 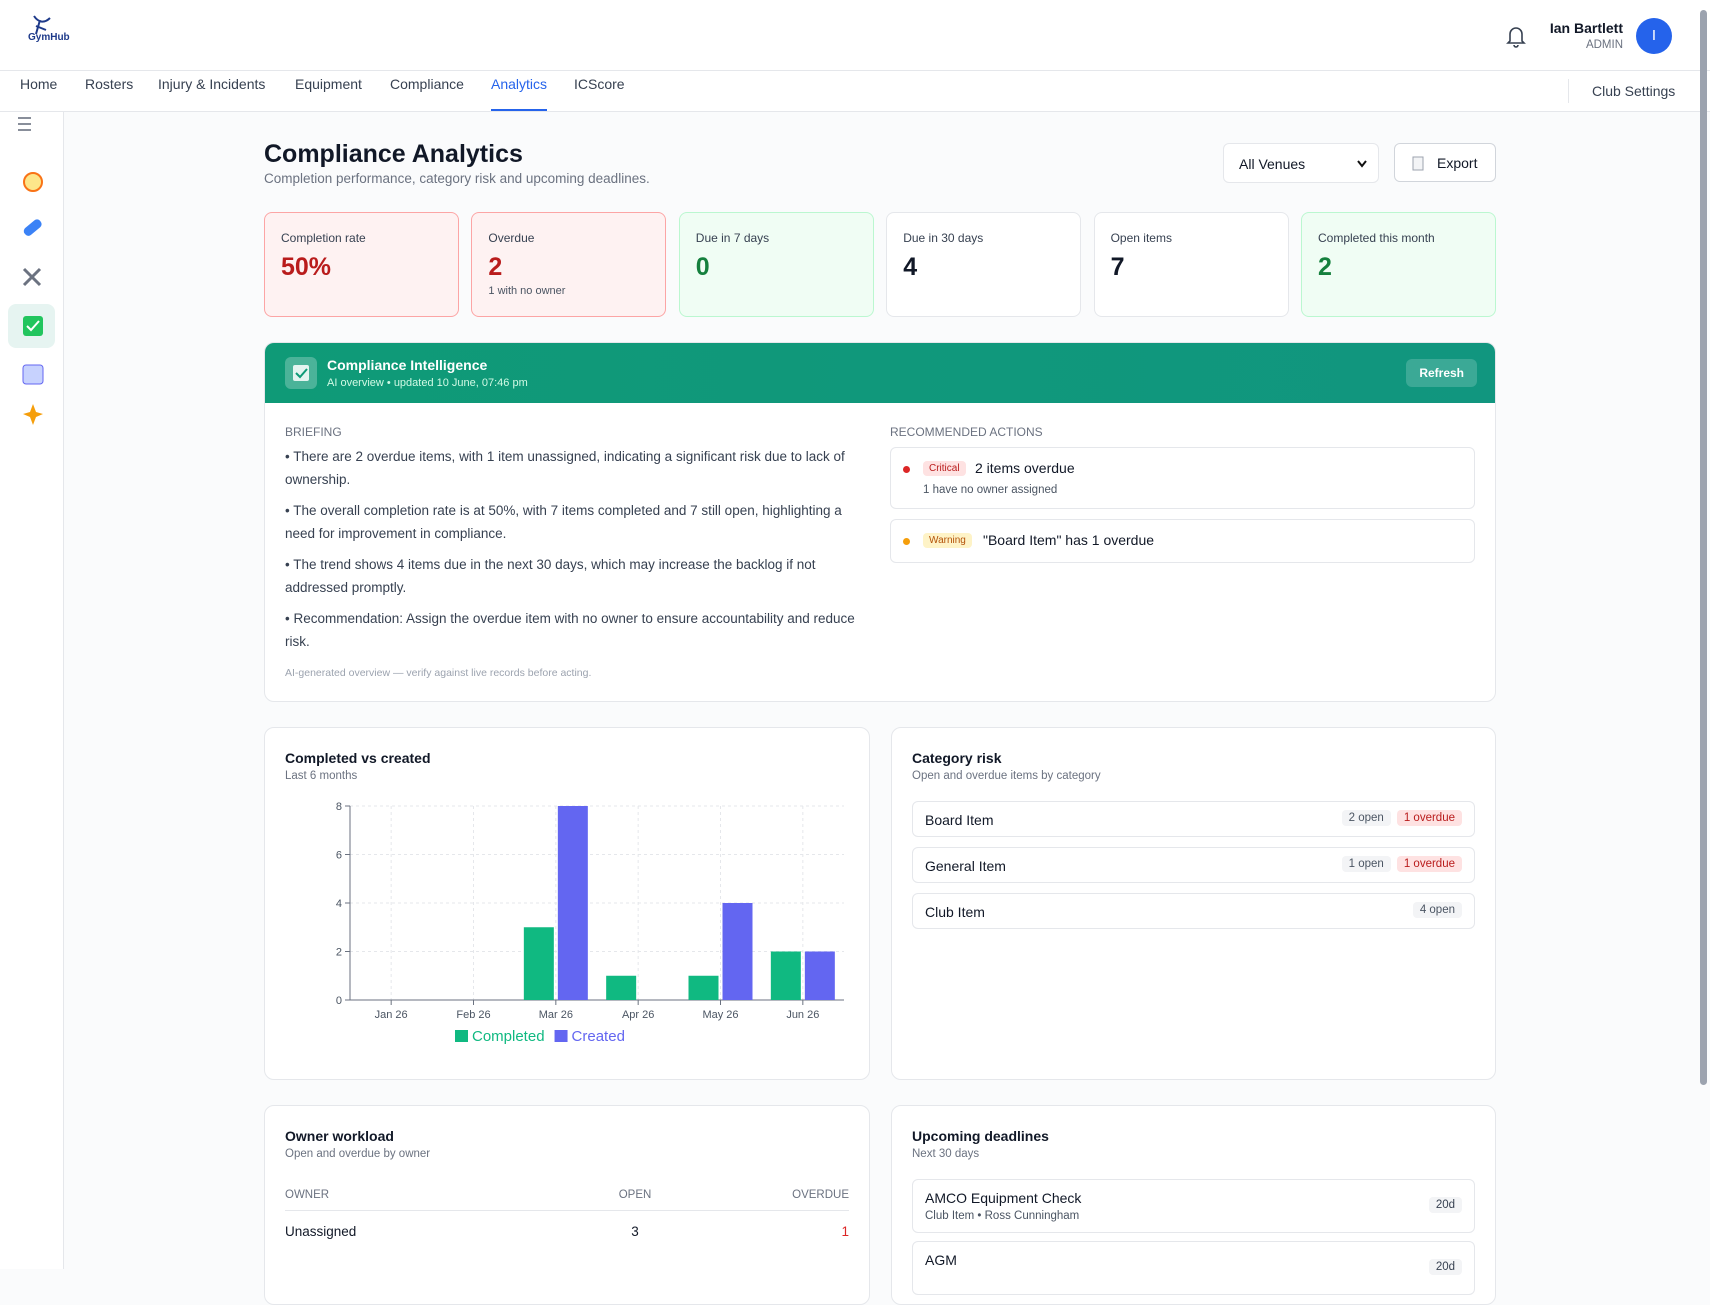 I want to click on kpi-card: Due in 30 days 4, so click(x=984, y=264).